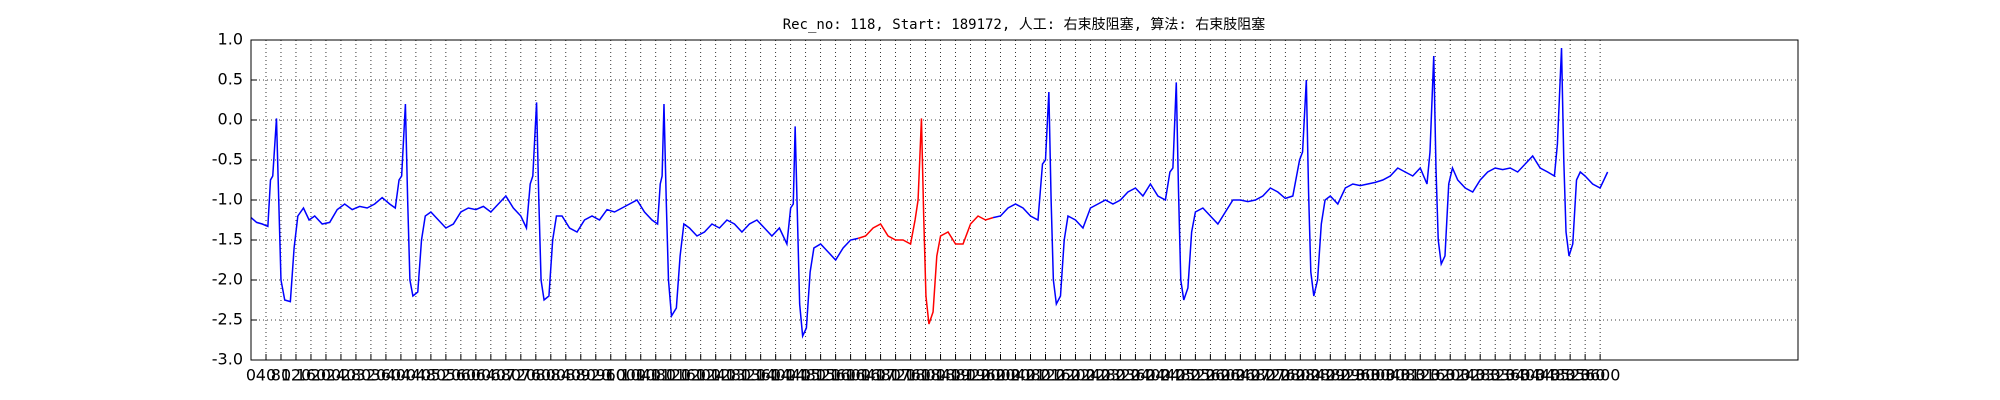 The image size is (2000, 400). What do you see at coordinates (1195, 375) in the screenshot?
I see `x-tick-label: 2520` at bounding box center [1195, 375].